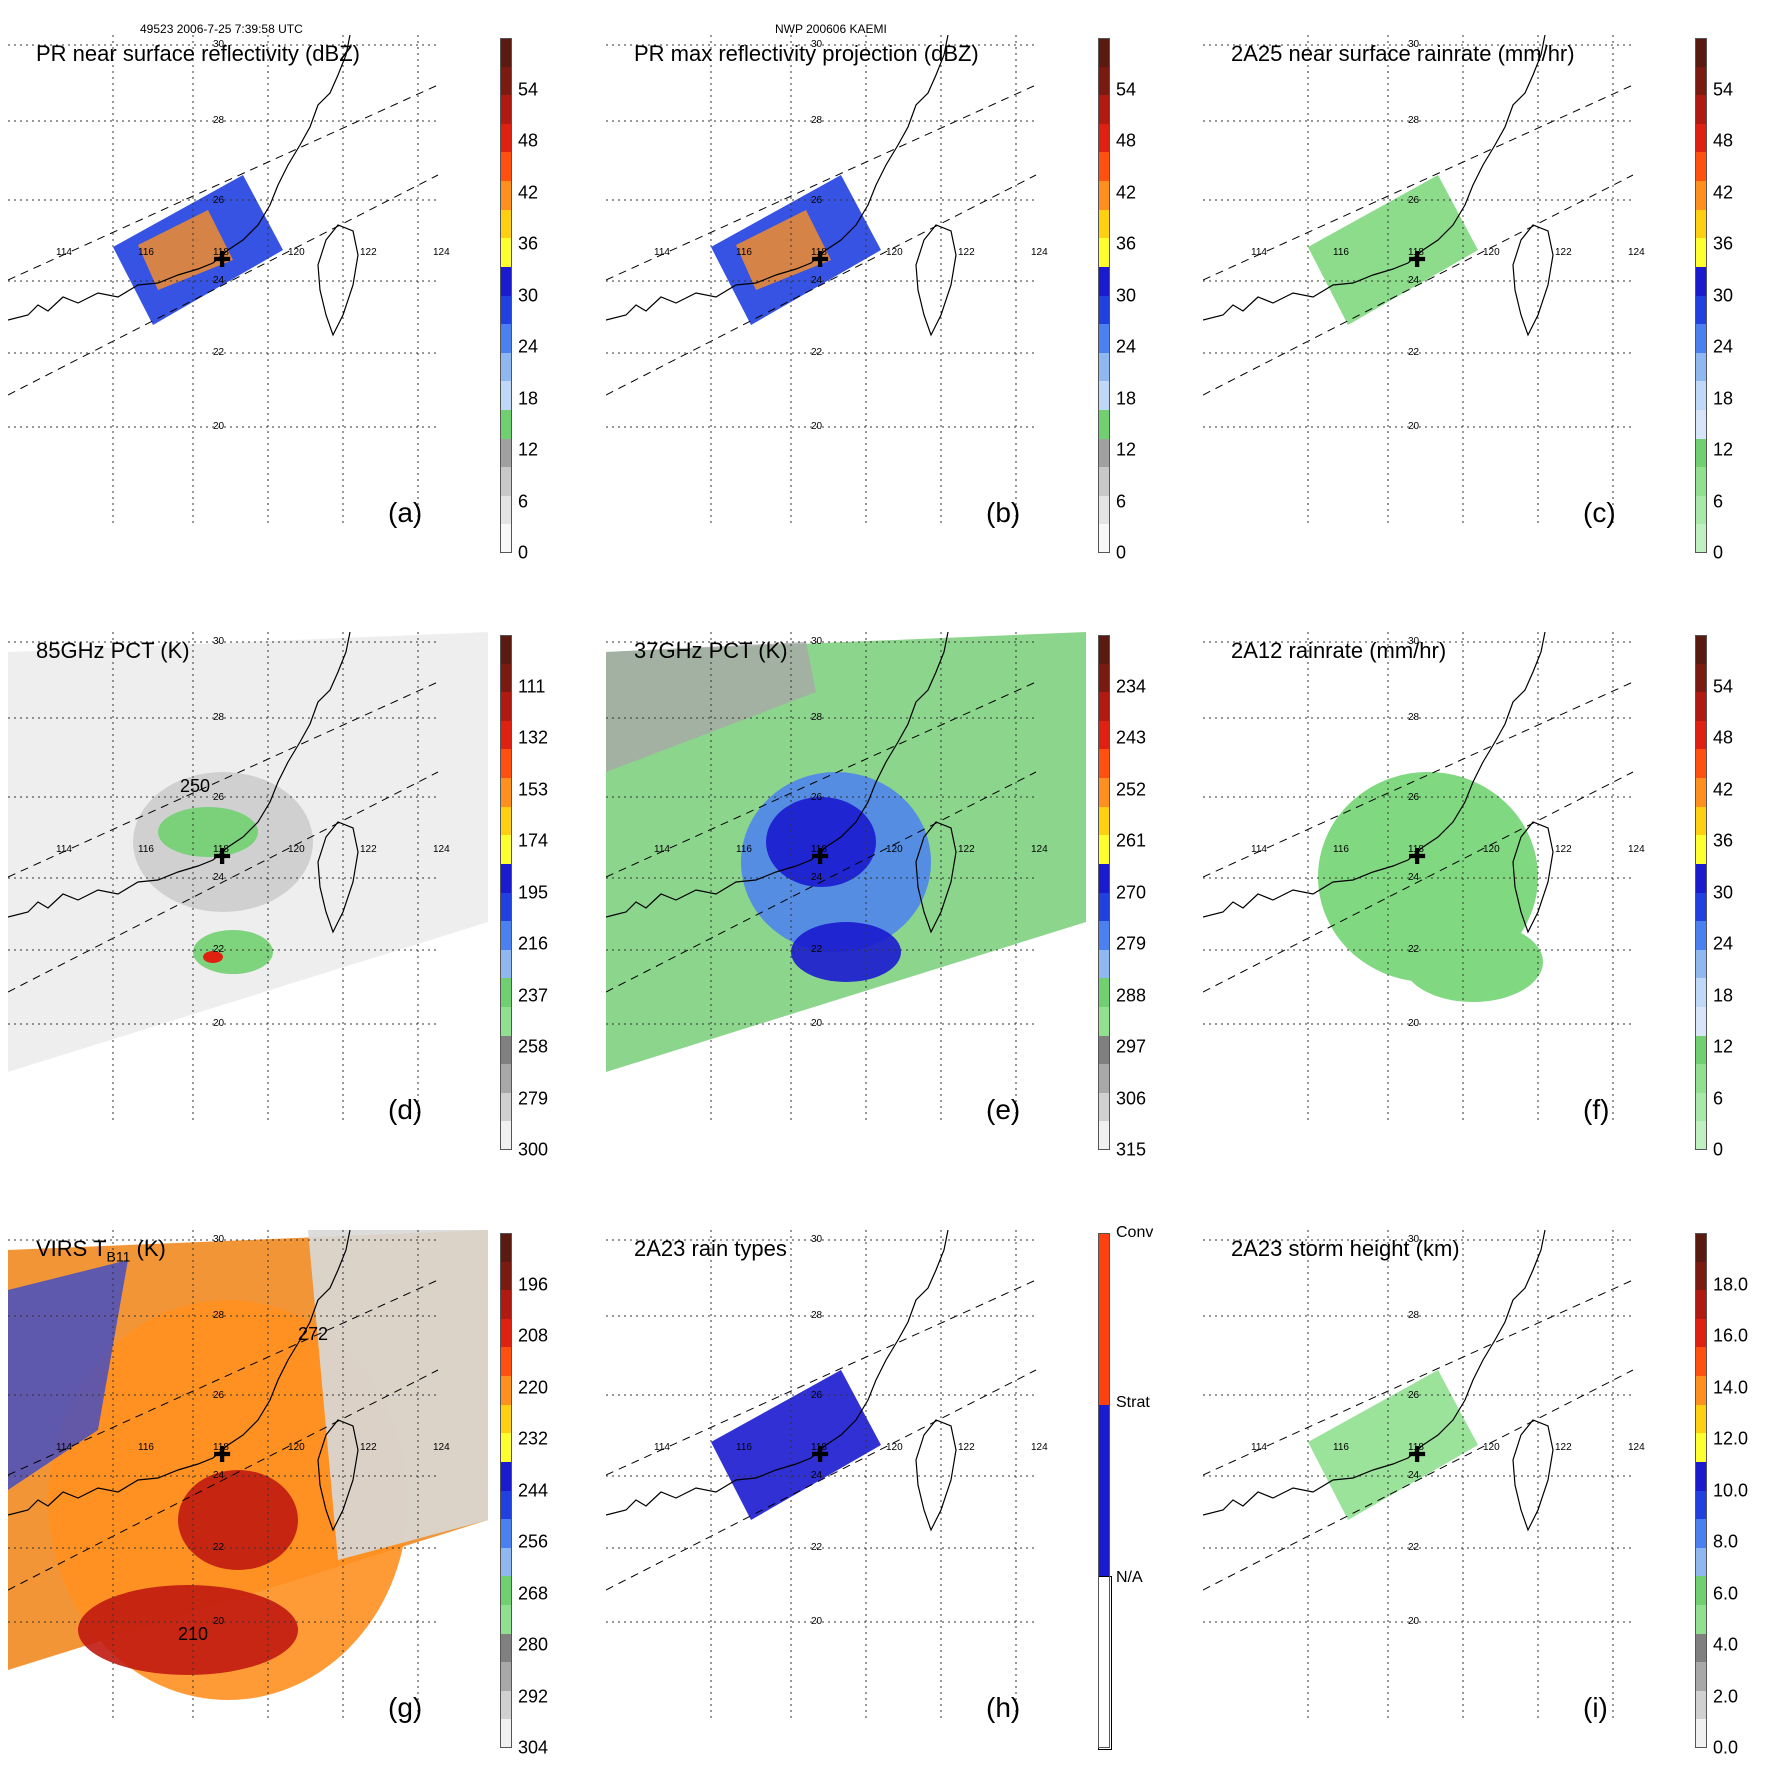 The width and height of the screenshot is (1771, 1790). What do you see at coordinates (1424, 1475) in the screenshot?
I see `map-i: ✚ 114 116 118 120 122 124 30 28 26 24 22 20` at bounding box center [1424, 1475].